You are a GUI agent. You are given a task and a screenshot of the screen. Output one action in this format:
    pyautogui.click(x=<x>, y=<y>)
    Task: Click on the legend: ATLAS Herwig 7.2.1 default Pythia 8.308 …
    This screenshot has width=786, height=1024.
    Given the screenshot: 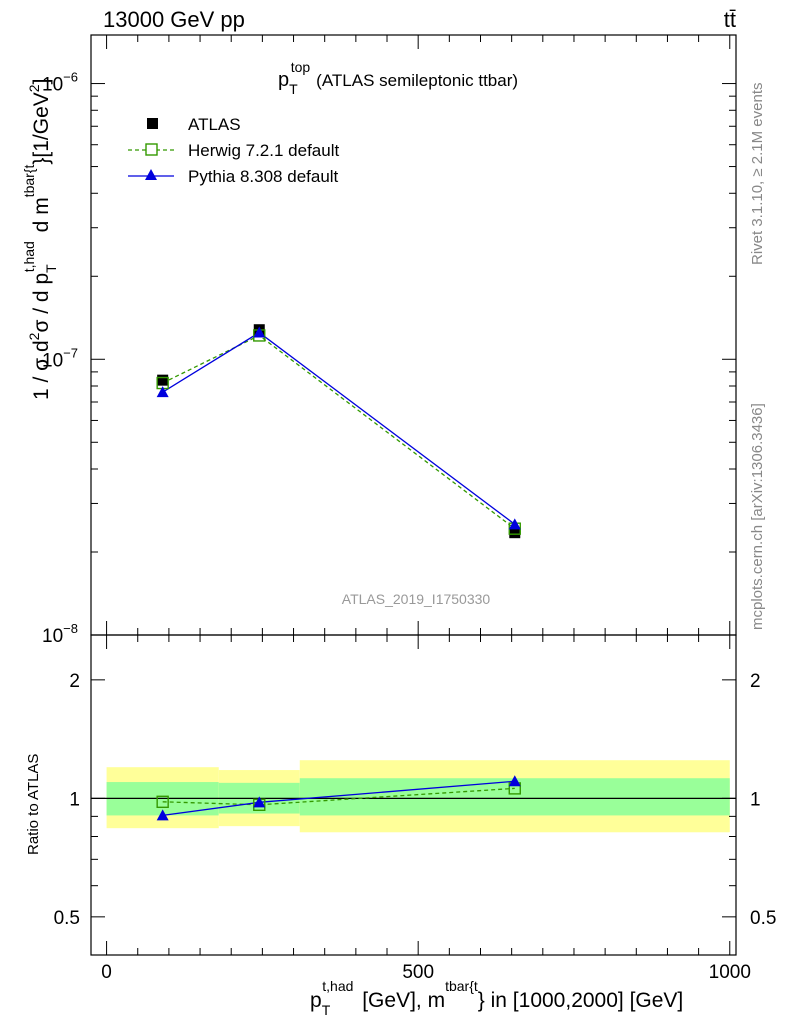 What is the action you would take?
    pyautogui.click(x=233, y=150)
    